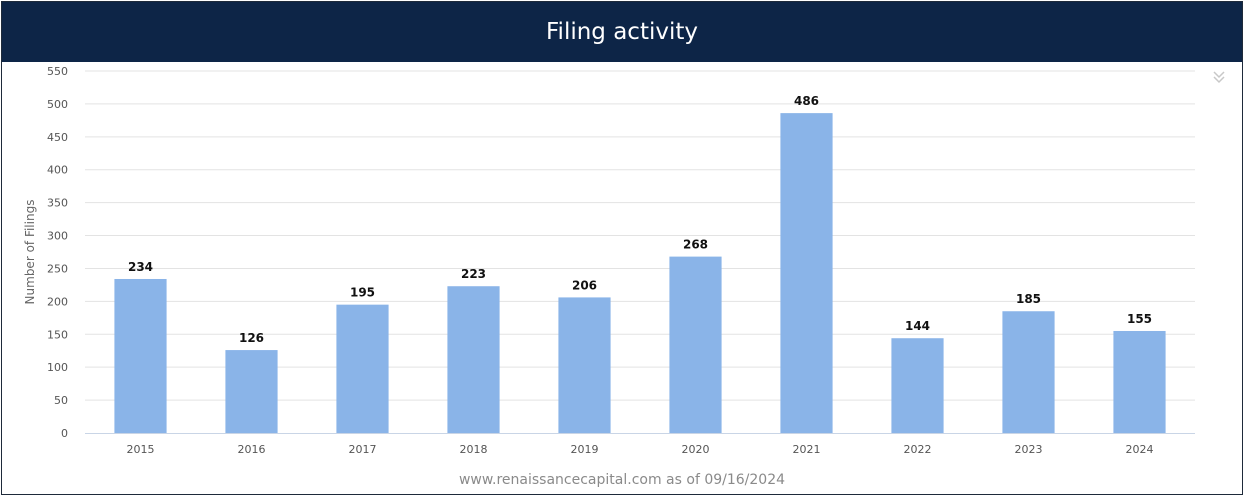  What do you see at coordinates (1028, 299) in the screenshot?
I see `data-label: 185` at bounding box center [1028, 299].